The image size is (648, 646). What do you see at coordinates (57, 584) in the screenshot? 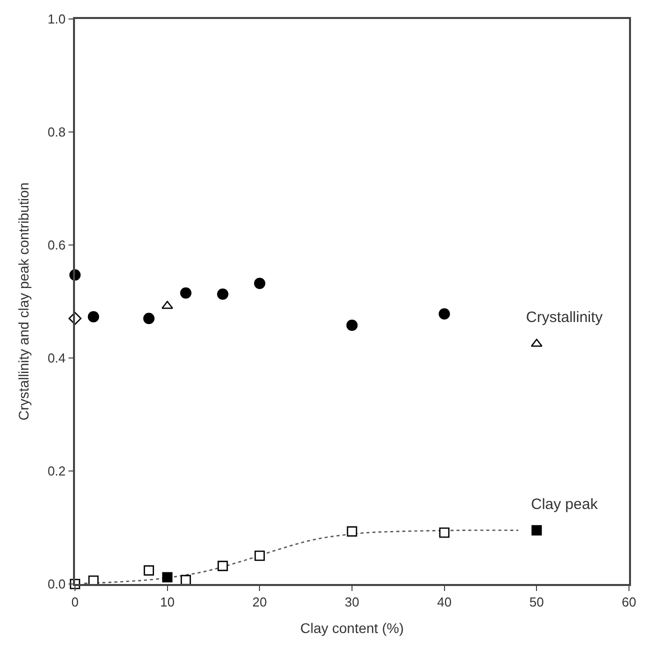
I see `y-tick-label: 0.0` at bounding box center [57, 584].